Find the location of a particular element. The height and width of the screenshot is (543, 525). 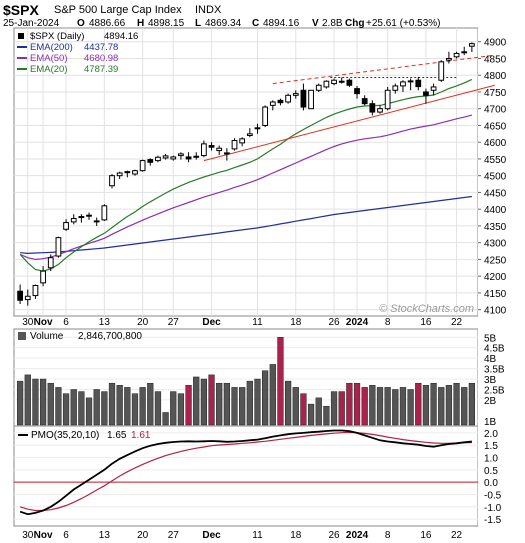

x-tick-label: 30 is located at coordinates (28, 535).